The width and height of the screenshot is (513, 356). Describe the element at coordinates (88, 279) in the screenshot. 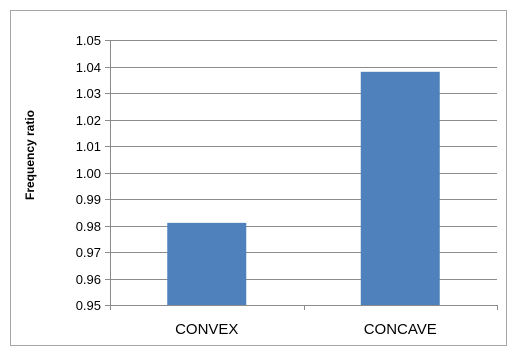

I see `y-tick-label: 0.96` at that location.